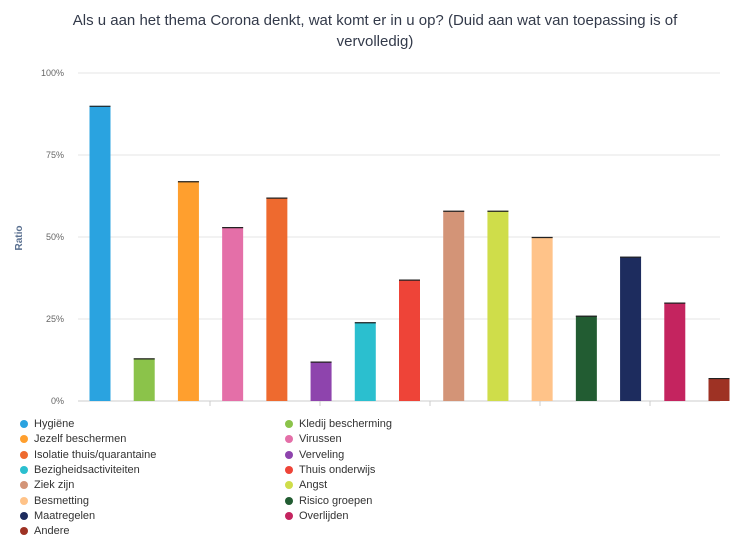 The image size is (735, 537). I want to click on legend-label: Angst, so click(313, 485).